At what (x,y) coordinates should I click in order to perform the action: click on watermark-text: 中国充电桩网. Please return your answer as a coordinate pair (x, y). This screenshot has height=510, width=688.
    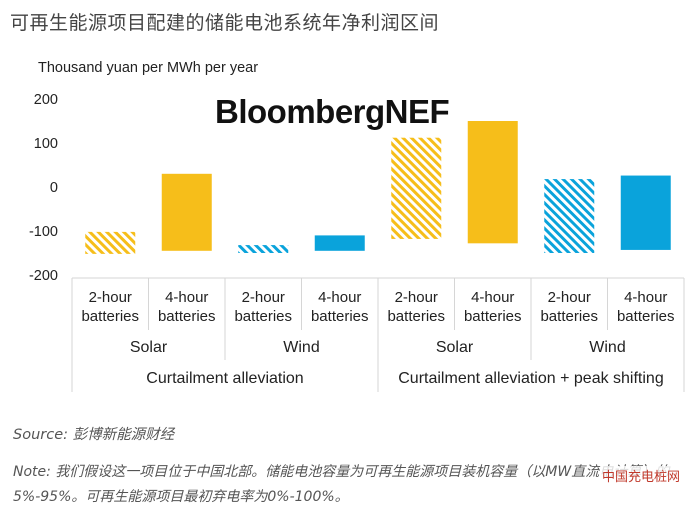
    Looking at the image, I should click on (640, 475).